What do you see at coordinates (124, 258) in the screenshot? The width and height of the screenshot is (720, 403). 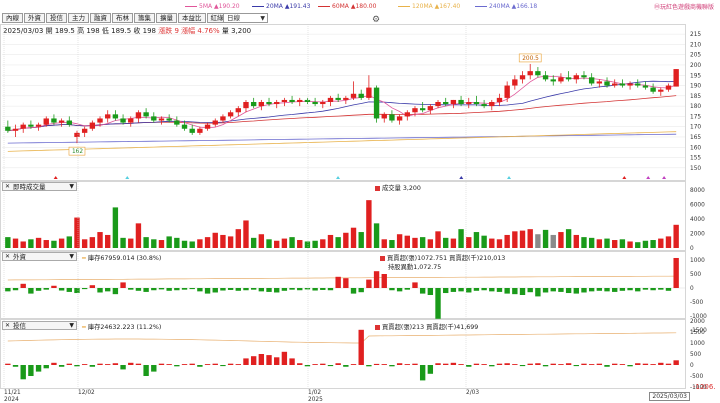 I see `foreign-inventory-text: 庫存67959.014 (30.8%)` at bounding box center [124, 258].